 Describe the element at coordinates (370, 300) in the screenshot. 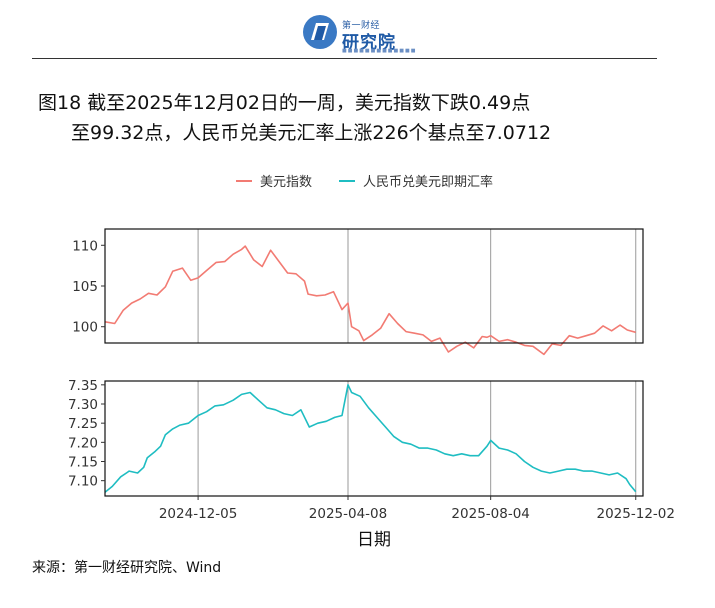

I see `series-line-usd` at that location.